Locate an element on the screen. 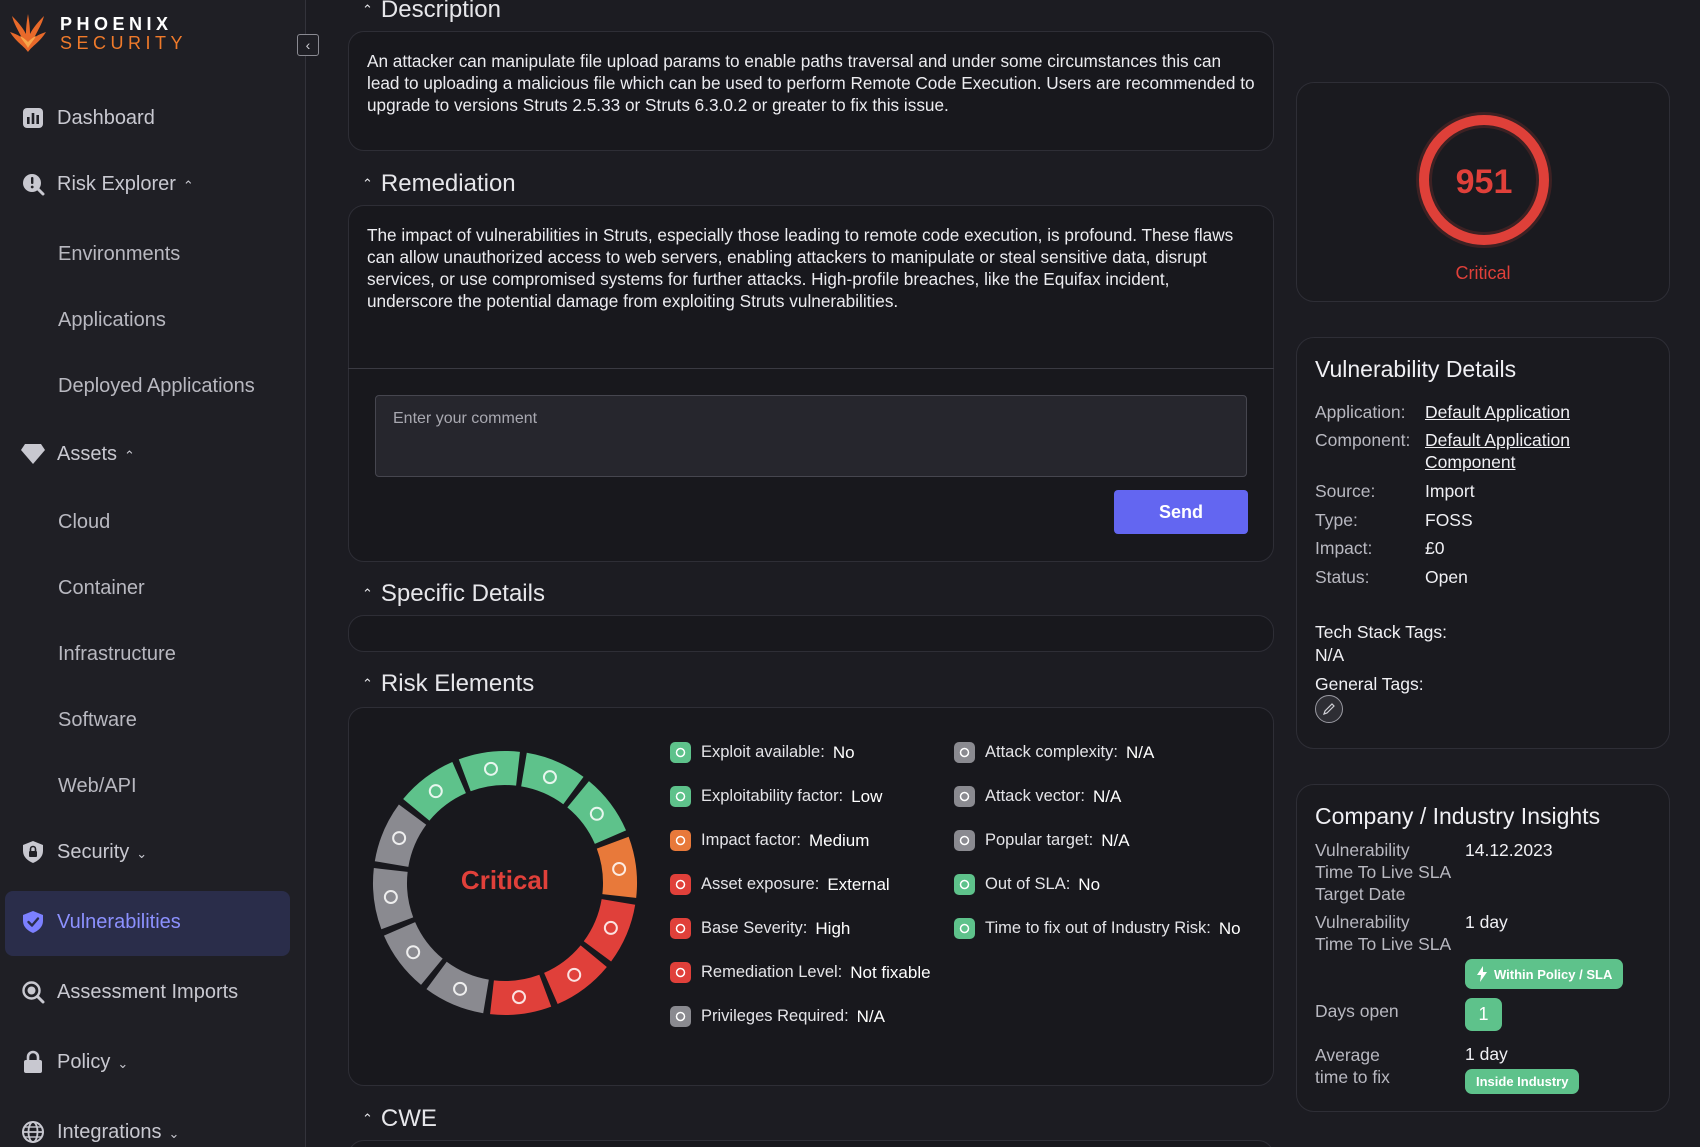  ttl-target-value: 14.12.2023 is located at coordinates (1509, 850).